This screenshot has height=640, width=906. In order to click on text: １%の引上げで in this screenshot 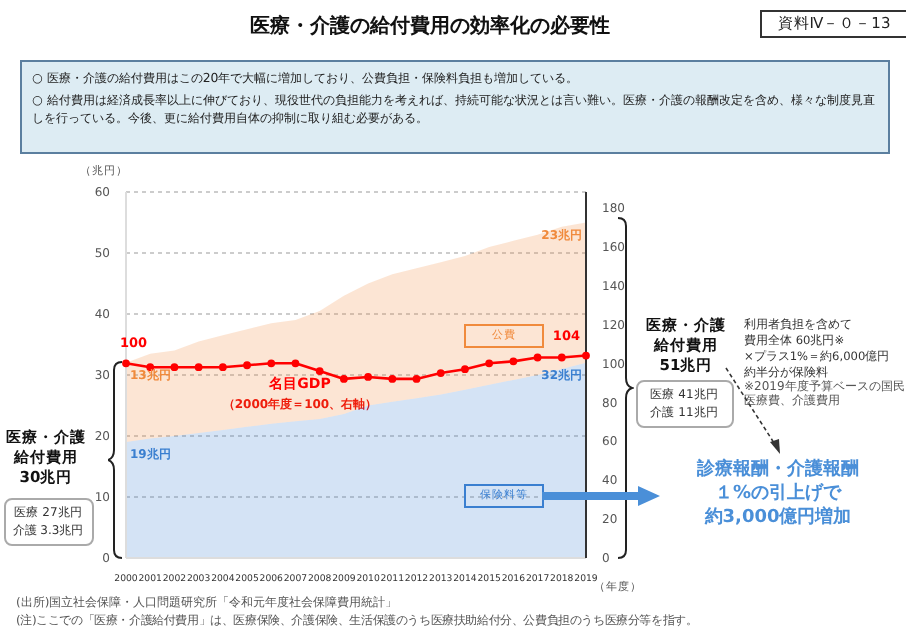, I will do `click(778, 493)`.